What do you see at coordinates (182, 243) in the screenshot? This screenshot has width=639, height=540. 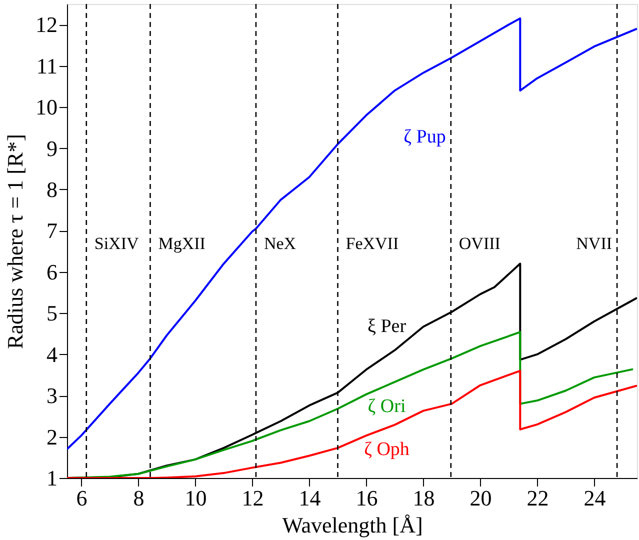 I see `ref-line-label: MgXII` at bounding box center [182, 243].